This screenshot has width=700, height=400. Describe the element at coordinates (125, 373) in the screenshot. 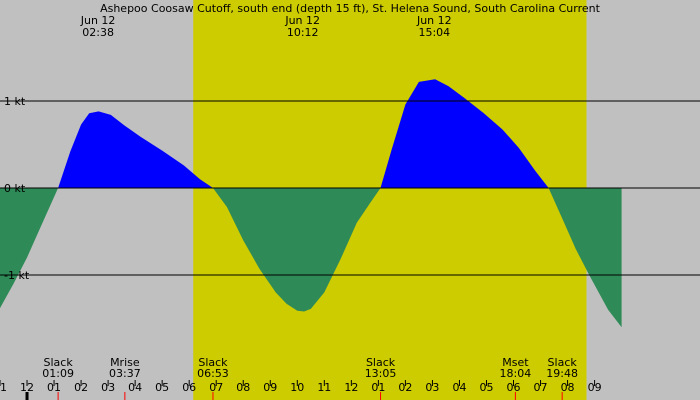

I see `event-time-2: 03:37` at that location.